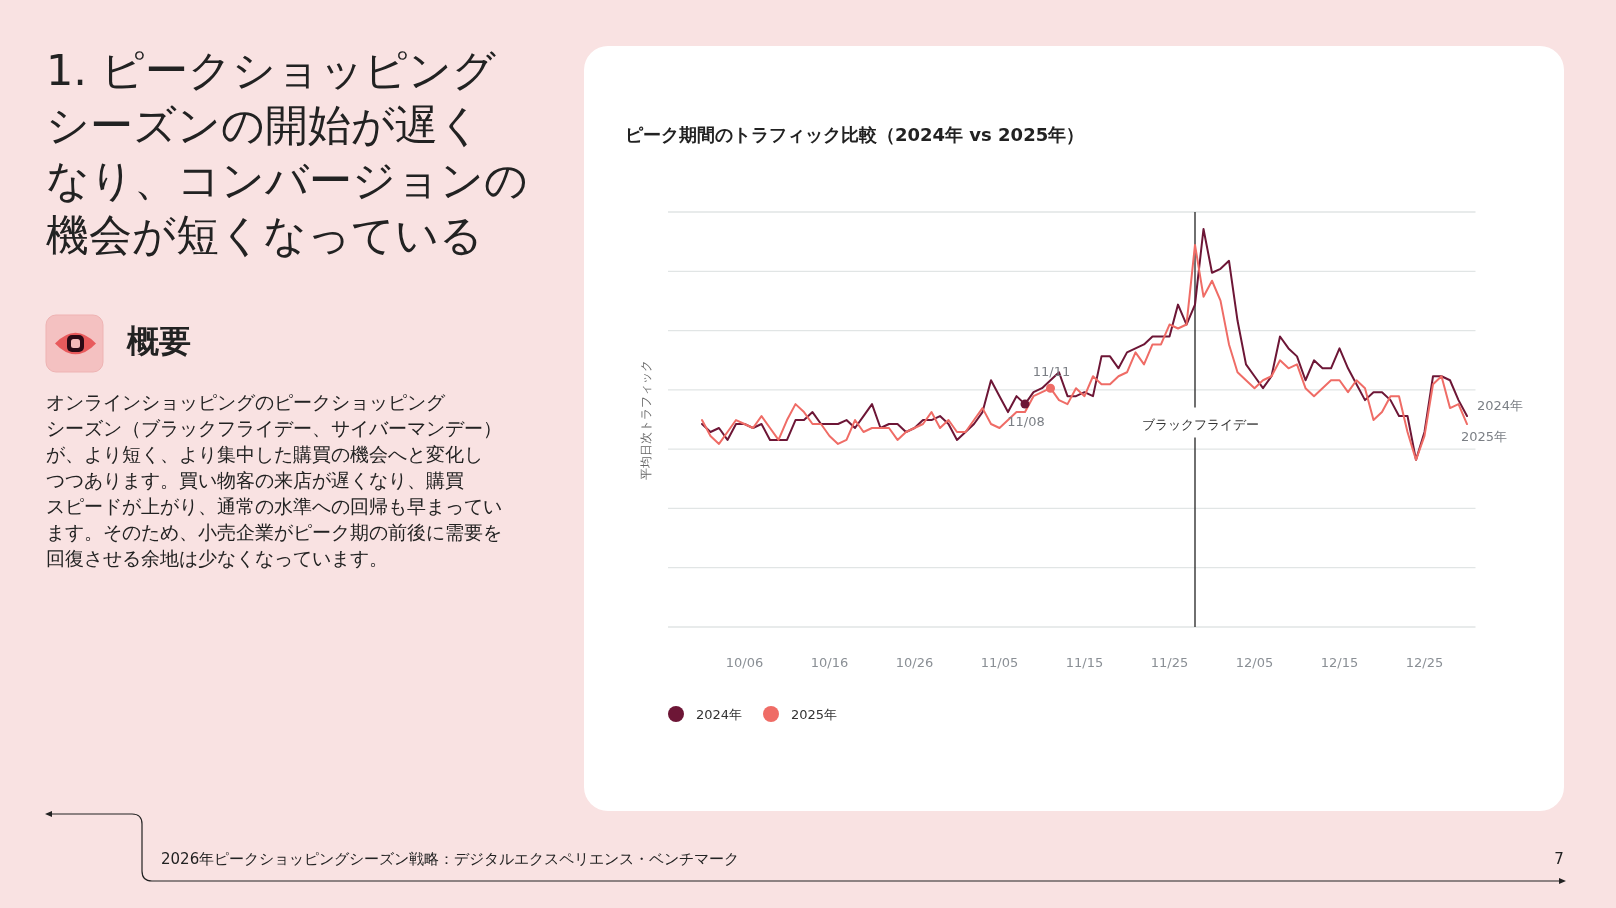 Image resolution: width=1616 pixels, height=908 pixels. What do you see at coordinates (1339, 662) in the screenshot?
I see `x-tick-label: 12/15` at bounding box center [1339, 662].